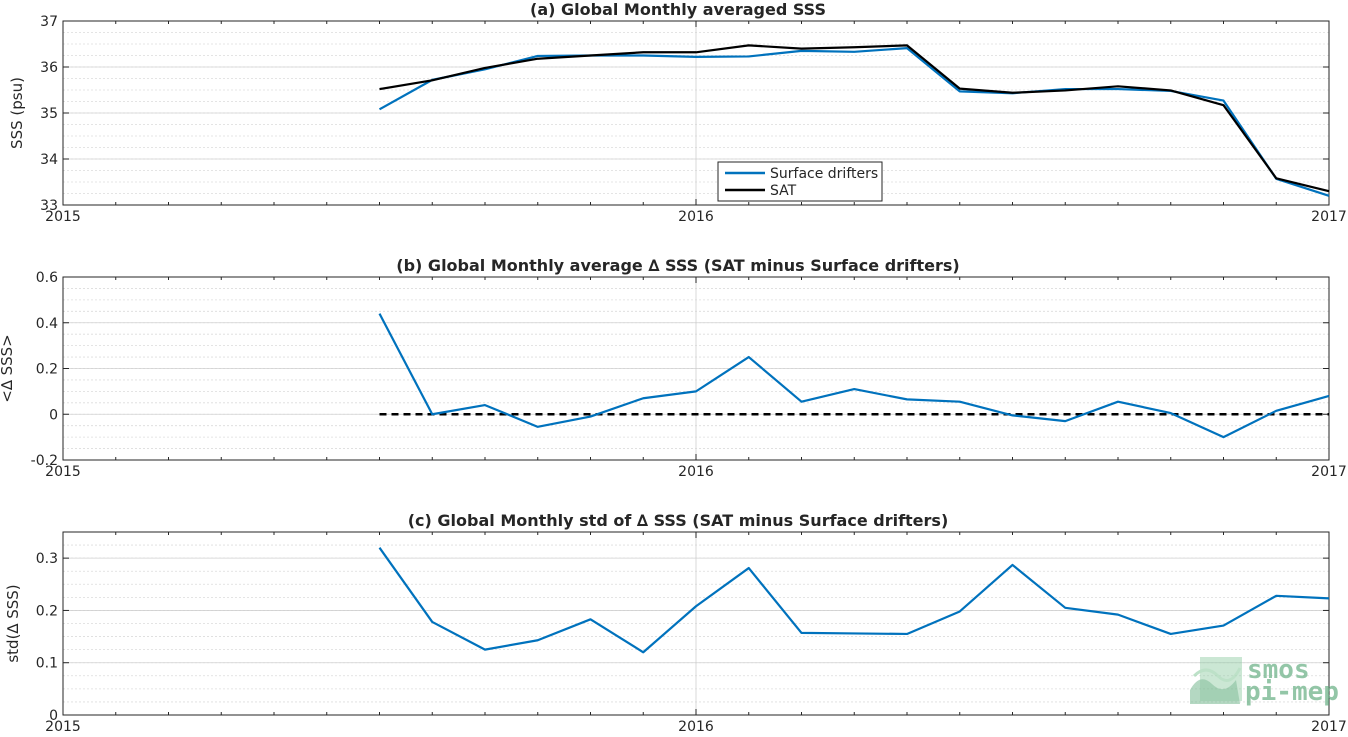 The height and width of the screenshot is (737, 1348). What do you see at coordinates (49, 68) in the screenshot?
I see `y-tick-label: 36` at bounding box center [49, 68].